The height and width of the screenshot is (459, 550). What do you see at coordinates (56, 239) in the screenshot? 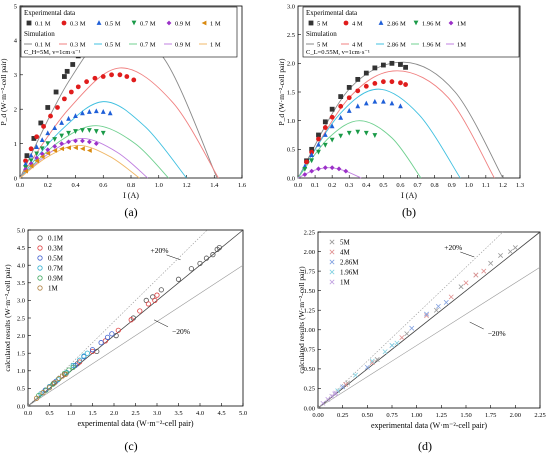
I see `legend-label: 0.1M` at bounding box center [56, 239].